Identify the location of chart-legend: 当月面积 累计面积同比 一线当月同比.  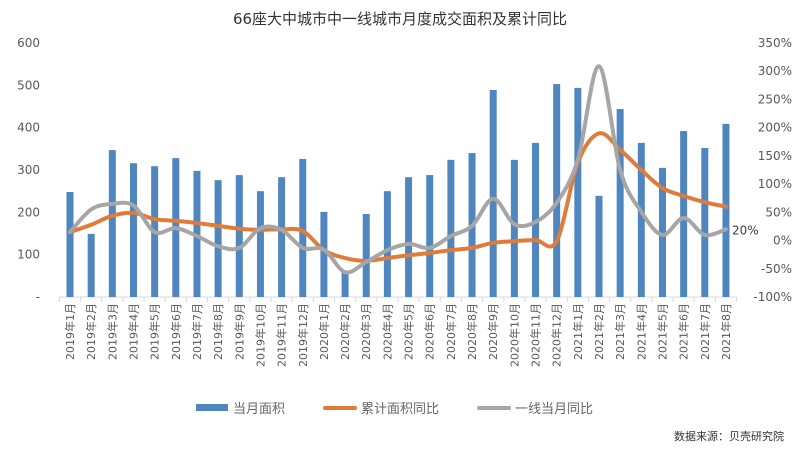
(413, 407).